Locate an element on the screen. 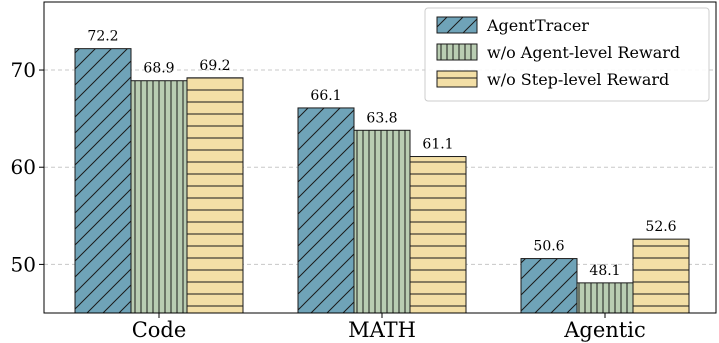 The image size is (719, 343). legend-label: AgentTracer is located at coordinates (537, 25).